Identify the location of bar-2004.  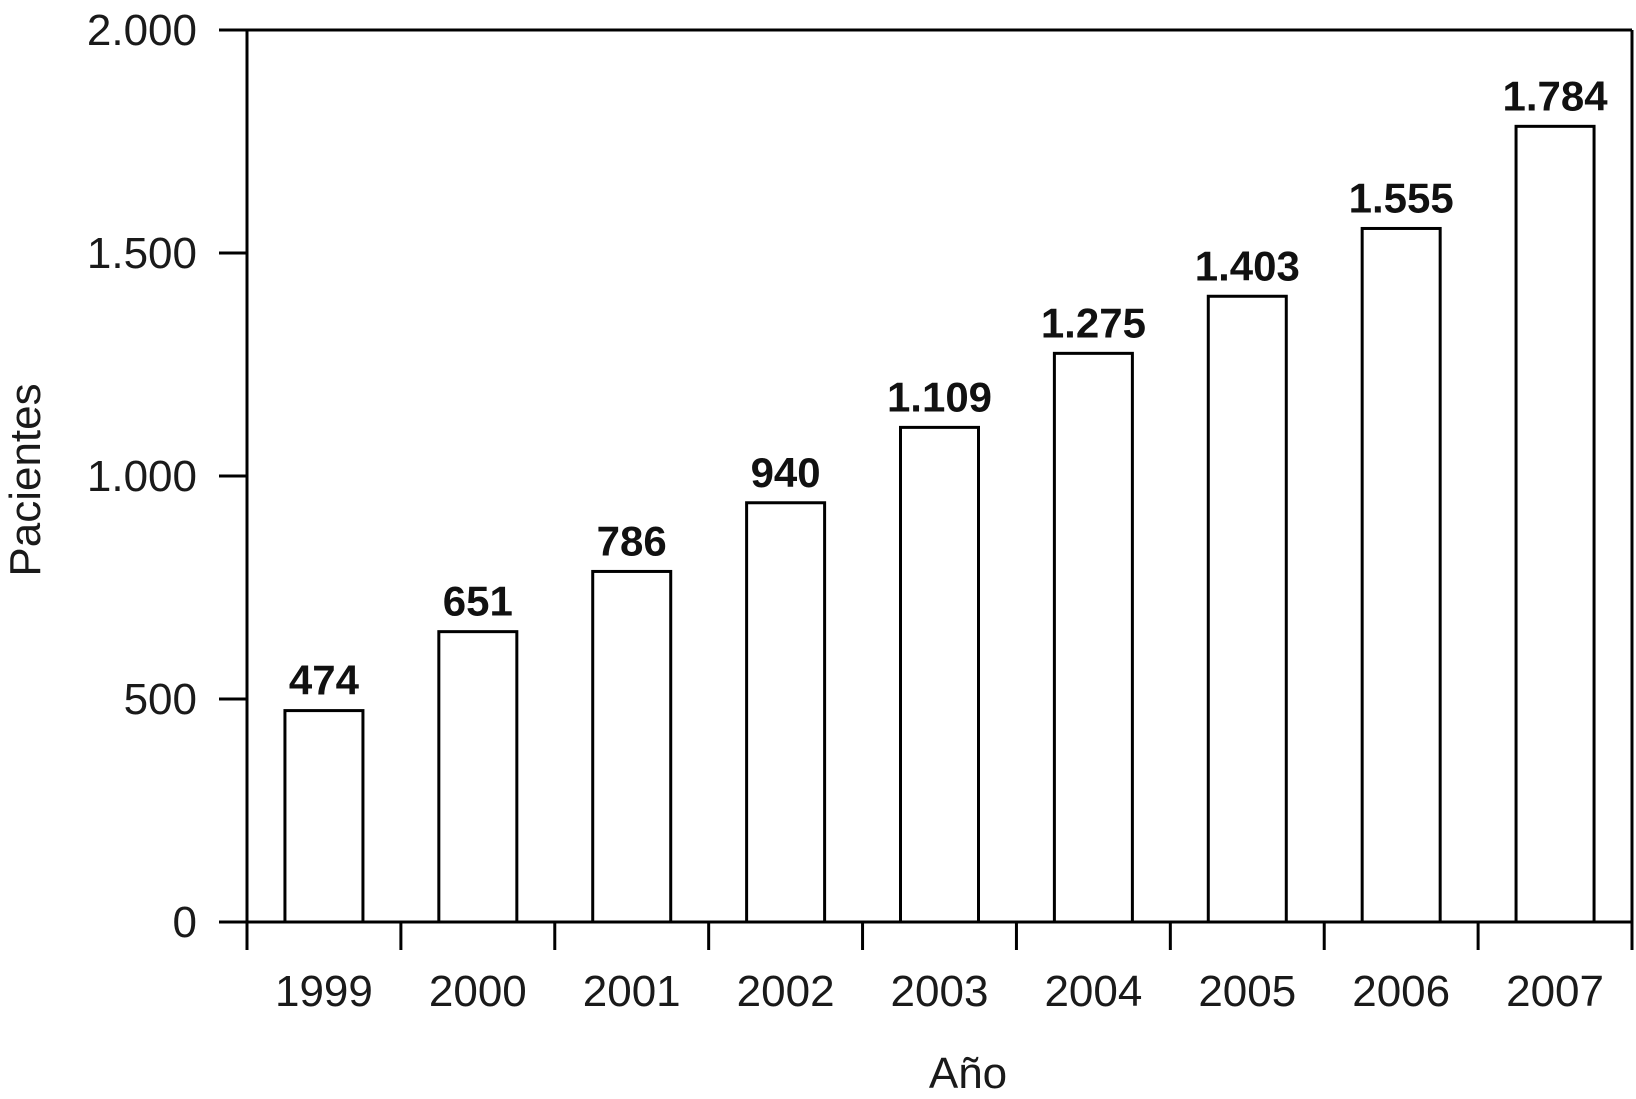
(1093, 637).